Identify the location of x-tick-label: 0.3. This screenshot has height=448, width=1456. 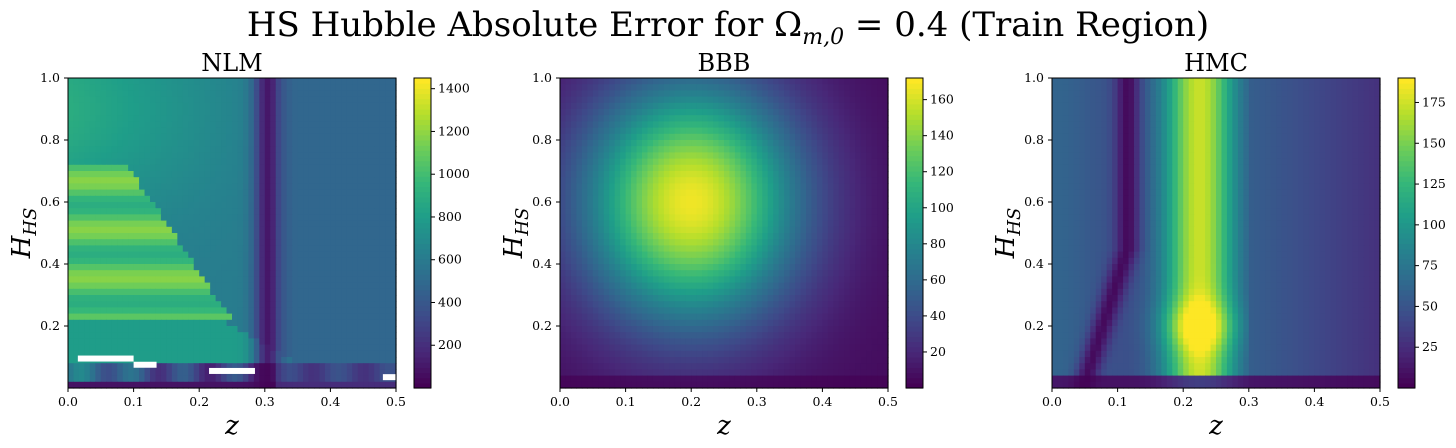
(265, 401).